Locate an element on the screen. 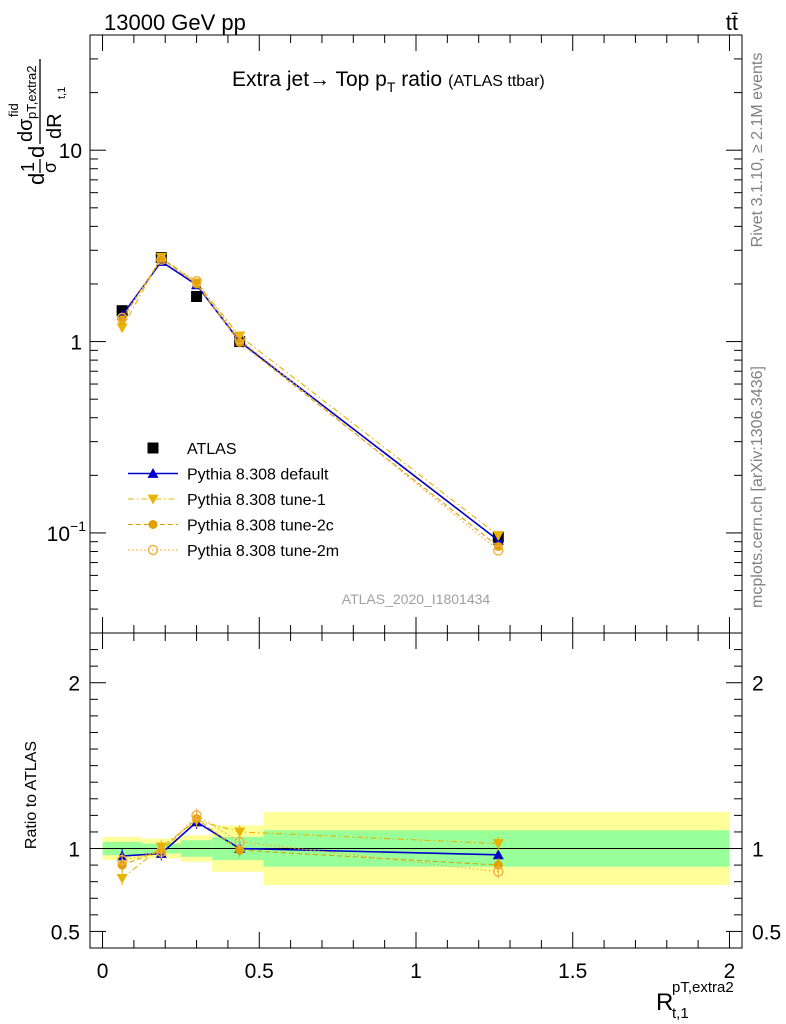 The image size is (786, 1024). main-y-tick-label: 10−1 is located at coordinates (67, 532).